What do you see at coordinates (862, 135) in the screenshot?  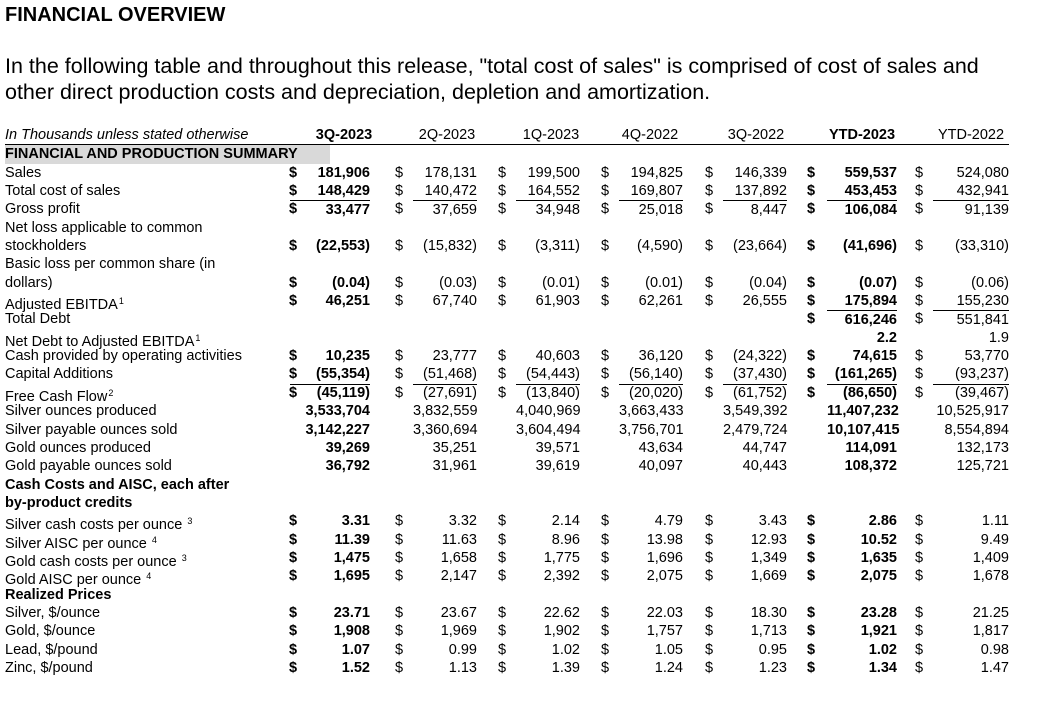 I see `column-header: YTD-2023` at bounding box center [862, 135].